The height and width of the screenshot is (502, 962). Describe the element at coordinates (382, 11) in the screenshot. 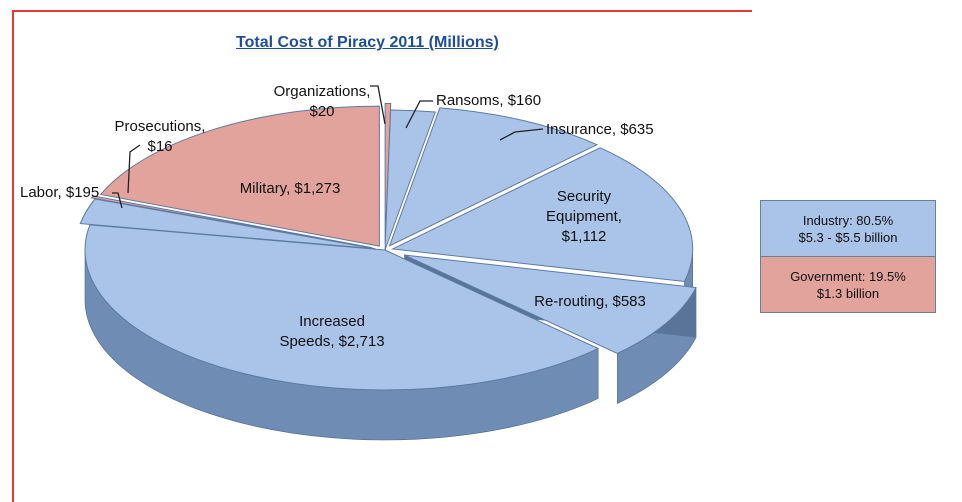

I see `frame-top-border` at that location.